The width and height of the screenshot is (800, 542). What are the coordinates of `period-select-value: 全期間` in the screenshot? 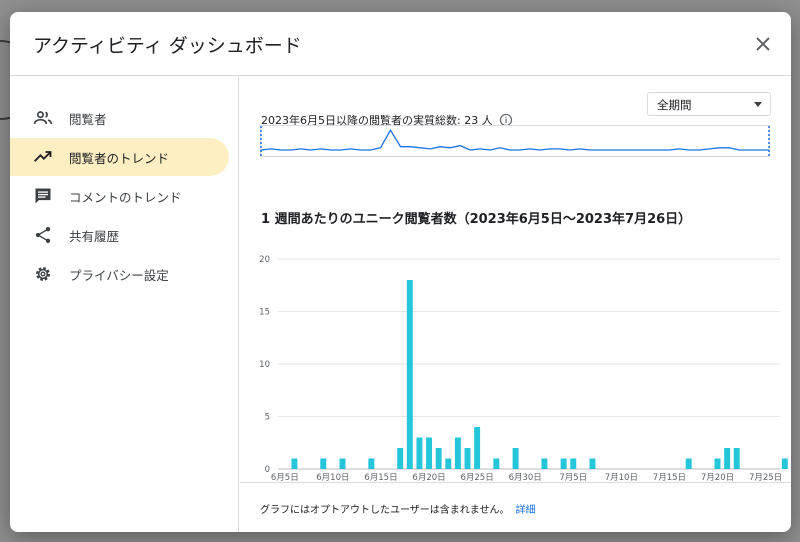 It's located at (674, 105).